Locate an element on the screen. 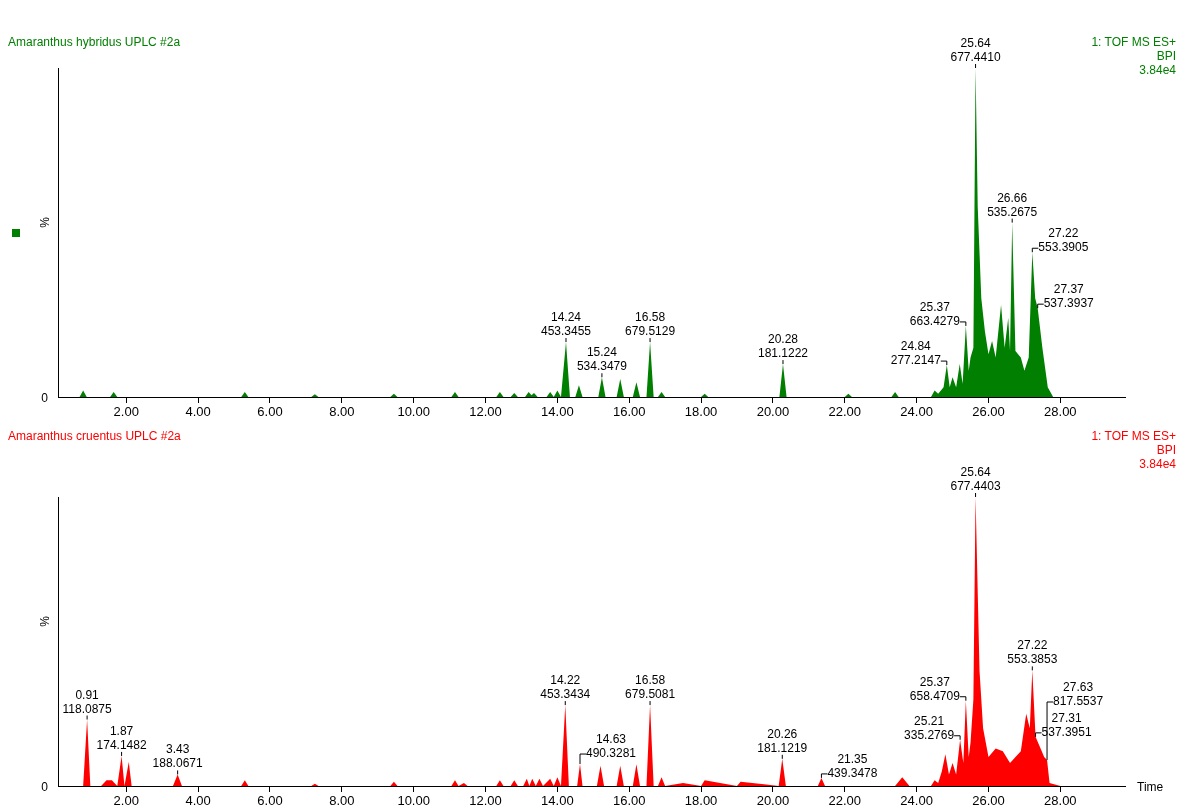  annotation: 27.22 553.3853 is located at coordinates (1032, 652).